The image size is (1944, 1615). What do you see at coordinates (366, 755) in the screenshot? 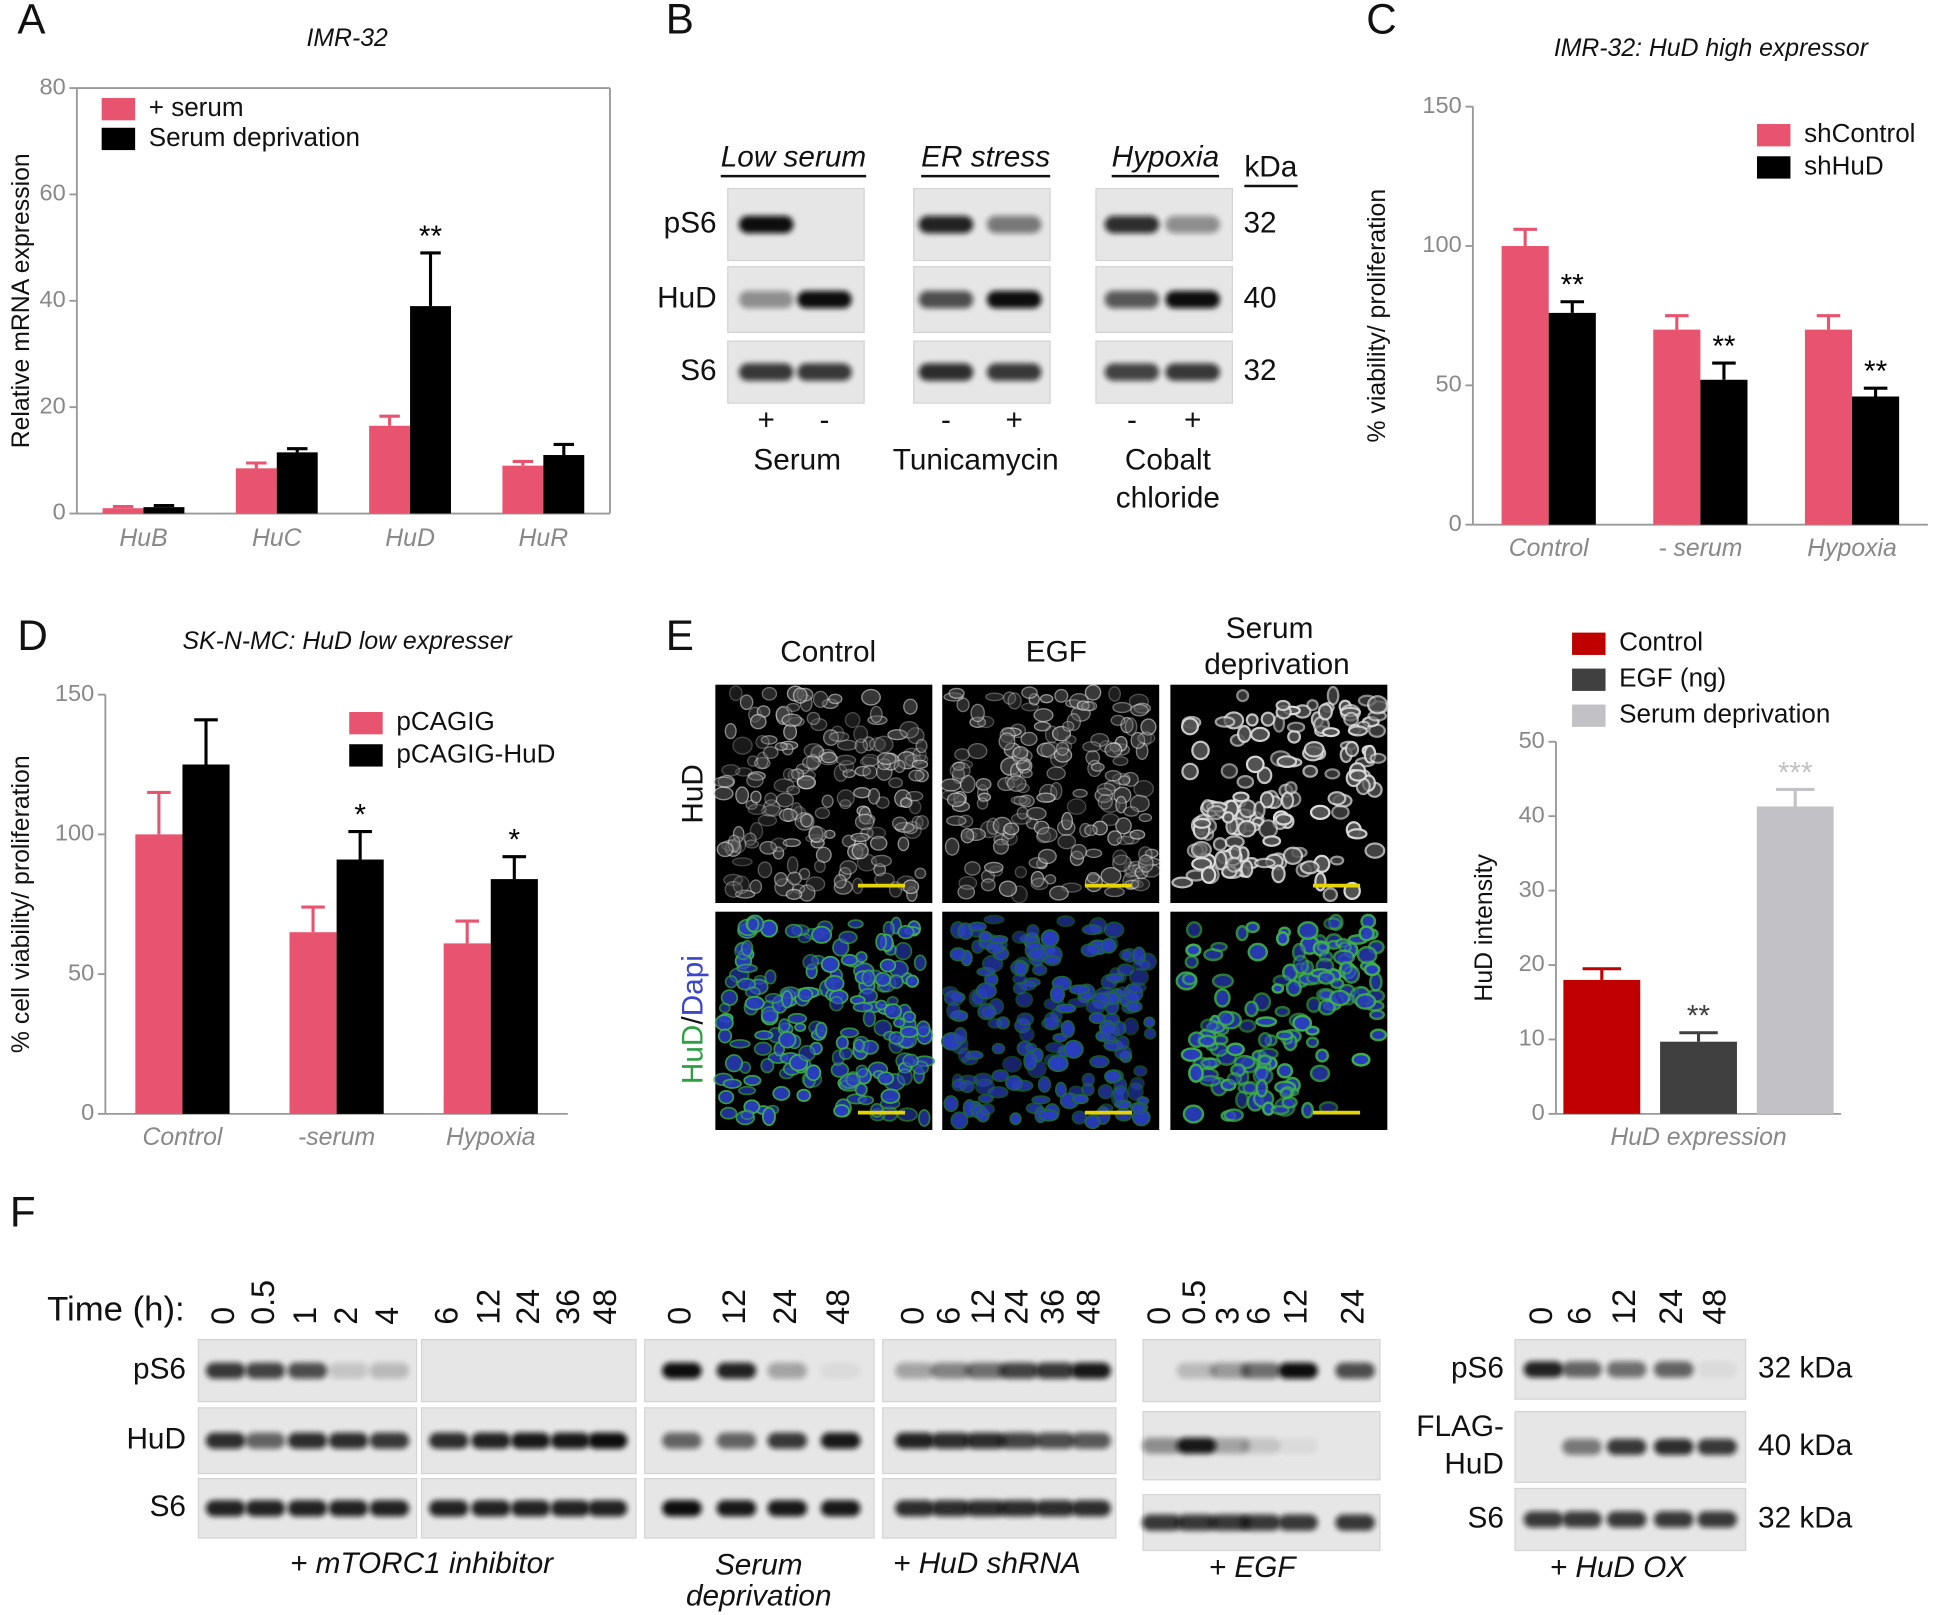
I see `legend-swatch` at bounding box center [366, 755].